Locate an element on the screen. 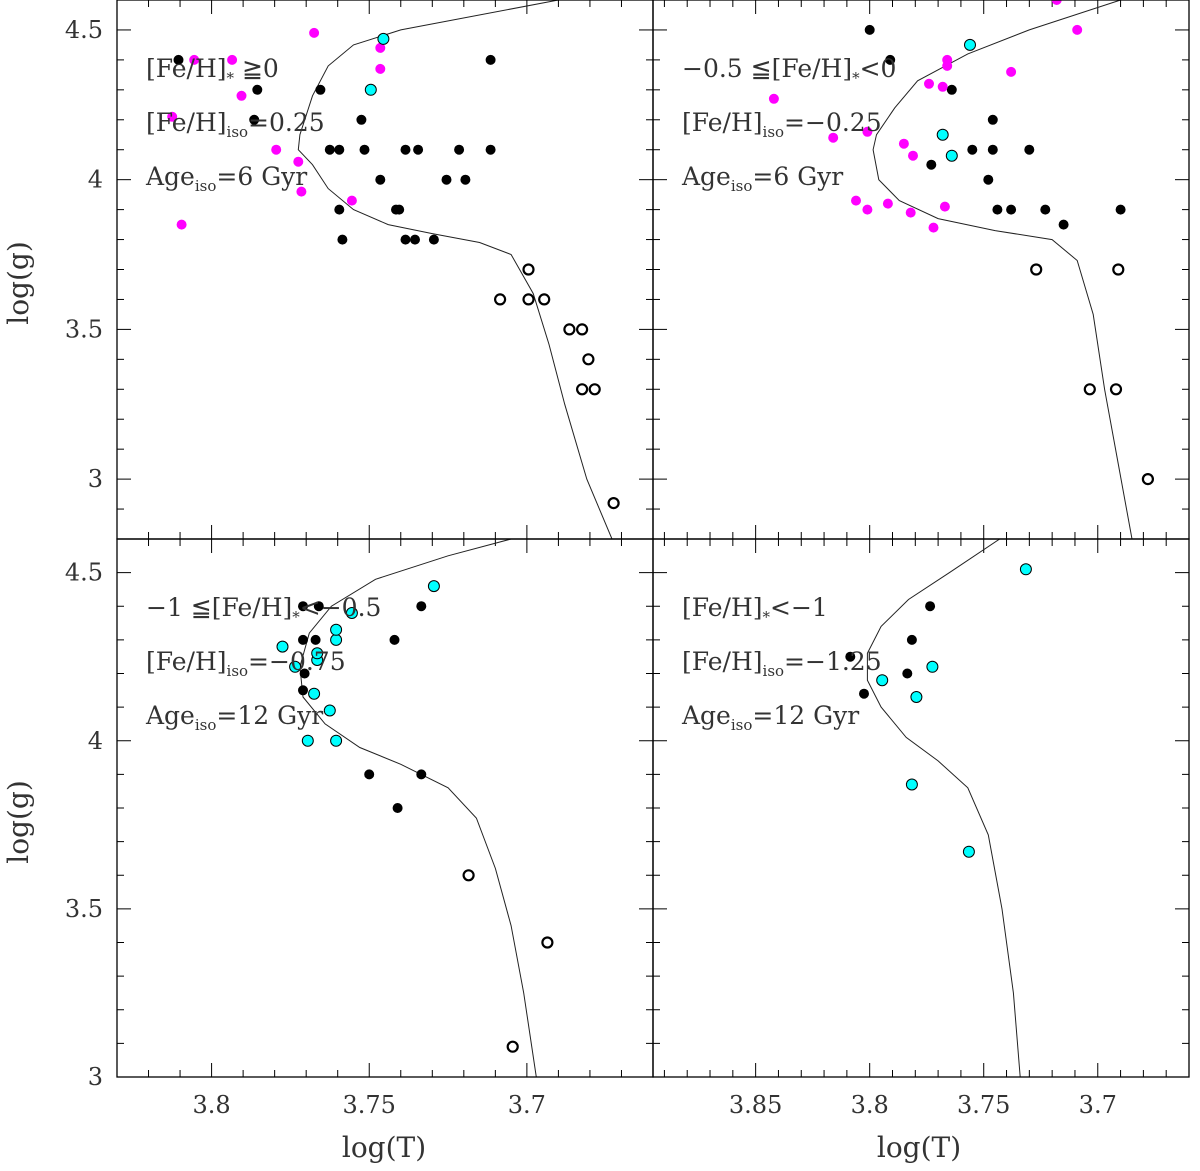 Image resolution: width=1200 pixels, height=1171 pixels. annotation-rest: =12 Gyr is located at coordinates (269, 715).